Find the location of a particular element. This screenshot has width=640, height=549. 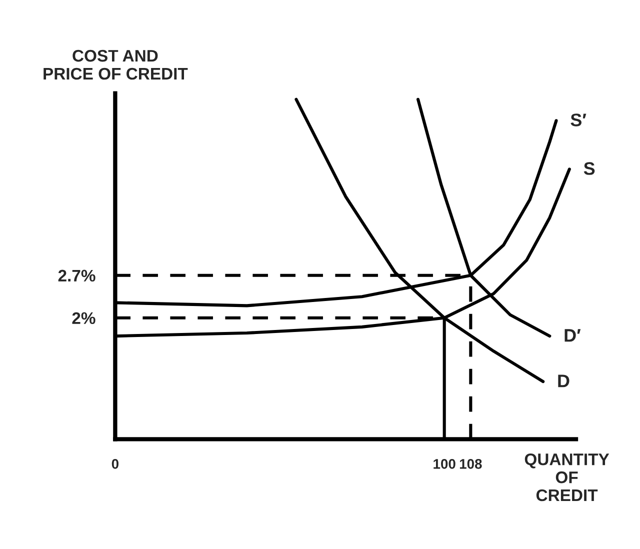

series-label: D′ is located at coordinates (572, 335).